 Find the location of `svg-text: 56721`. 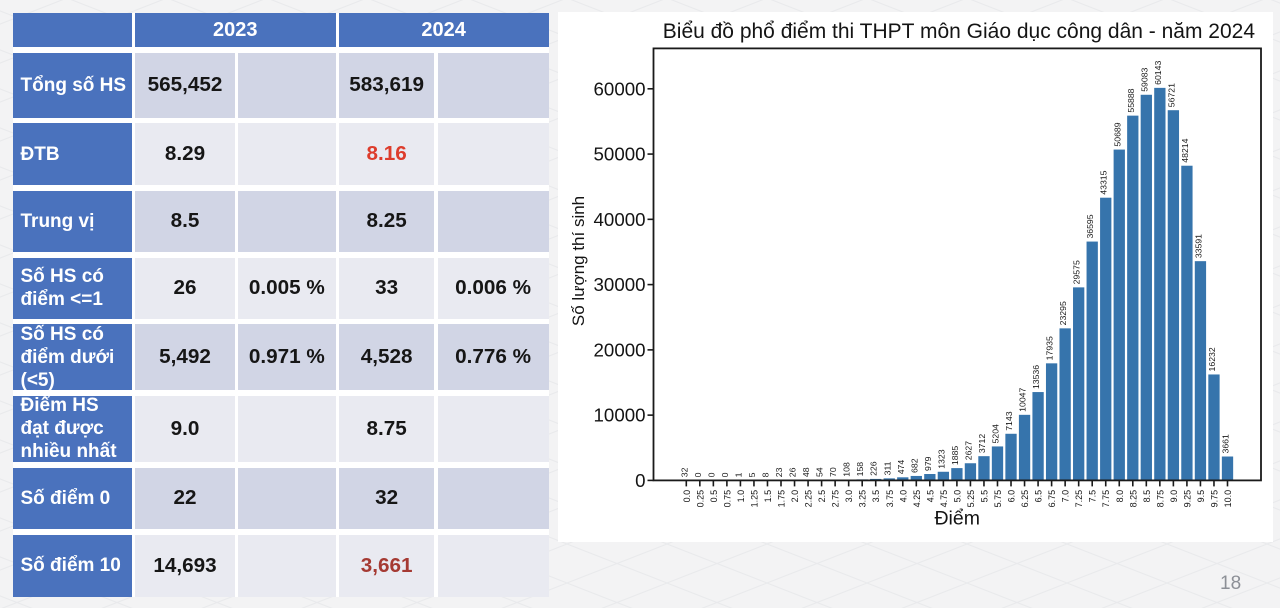

svg-text: 56721 is located at coordinates (1171, 95).